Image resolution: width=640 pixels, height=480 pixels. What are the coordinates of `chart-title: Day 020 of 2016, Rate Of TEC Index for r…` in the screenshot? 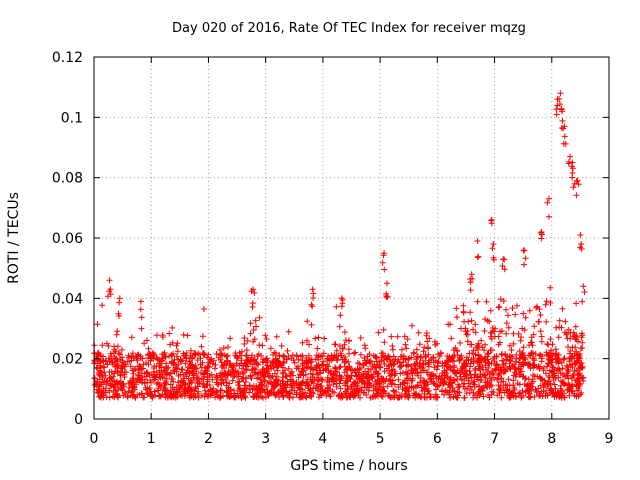 It's located at (349, 28).